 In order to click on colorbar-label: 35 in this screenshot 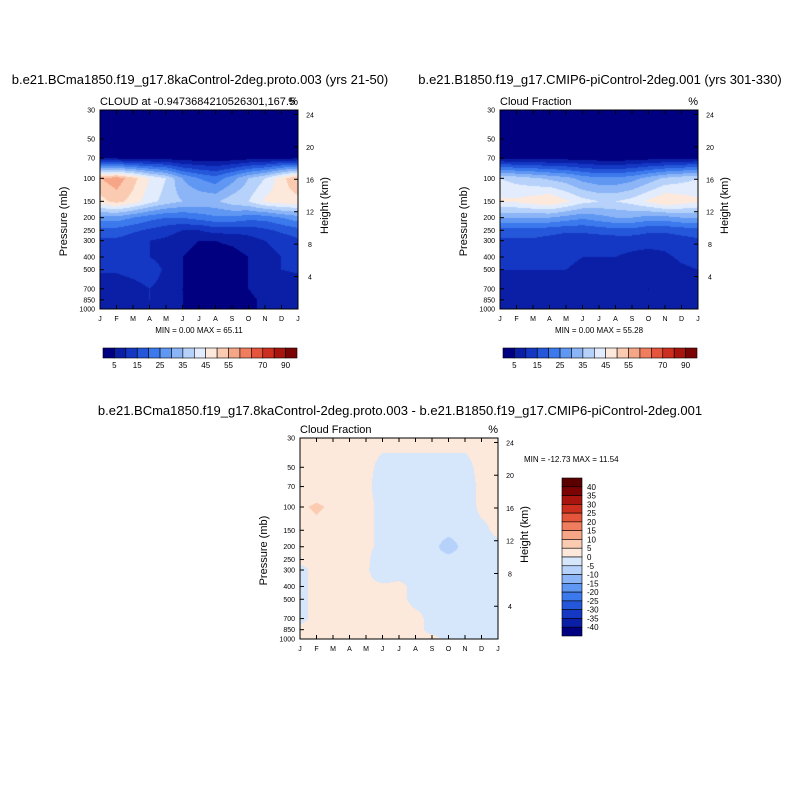, I will do `click(182, 365)`.